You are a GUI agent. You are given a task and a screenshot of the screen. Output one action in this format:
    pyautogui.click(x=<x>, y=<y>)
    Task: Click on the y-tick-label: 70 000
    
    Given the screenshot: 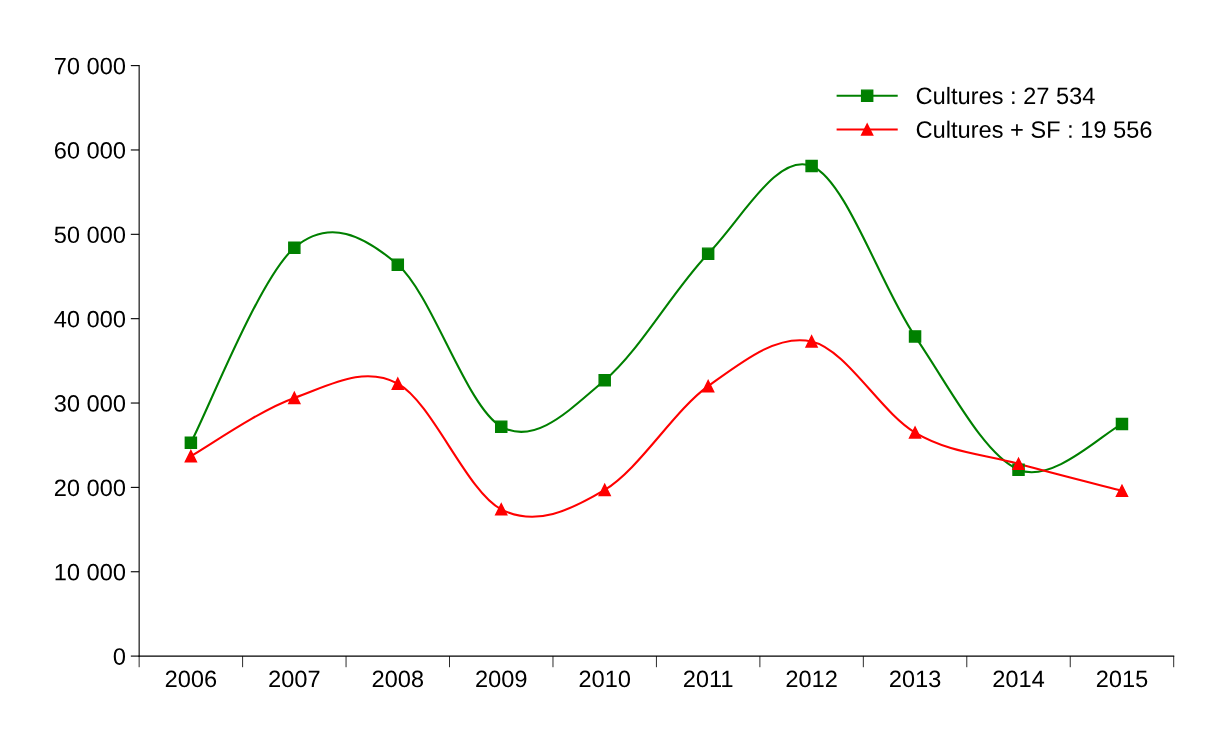 What is the action you would take?
    pyautogui.click(x=90, y=66)
    